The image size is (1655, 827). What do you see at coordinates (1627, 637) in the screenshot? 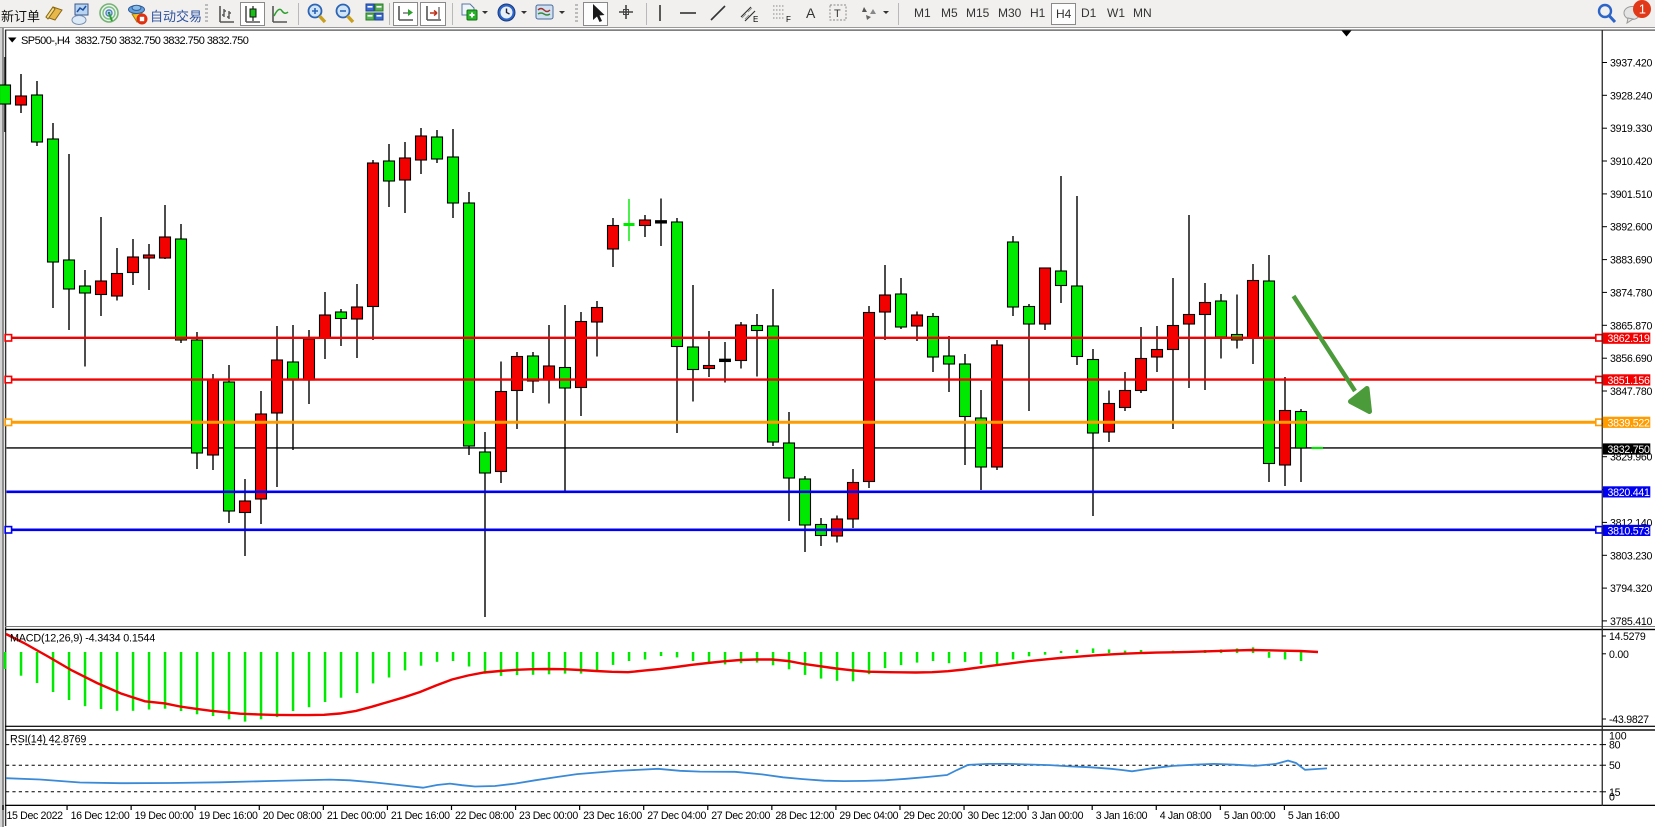
I see `svg-text: 14.5279` at bounding box center [1627, 637].